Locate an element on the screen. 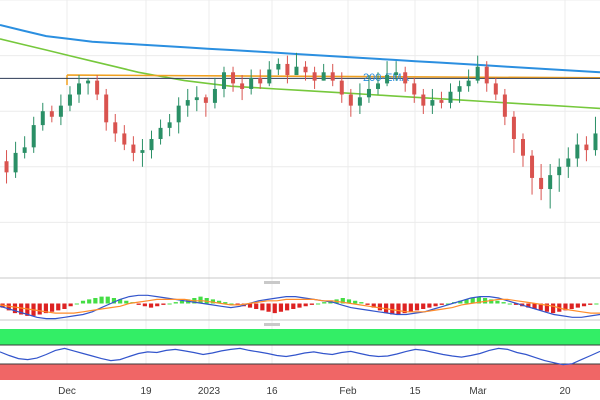  rsi-overbought-band is located at coordinates (300, 337).